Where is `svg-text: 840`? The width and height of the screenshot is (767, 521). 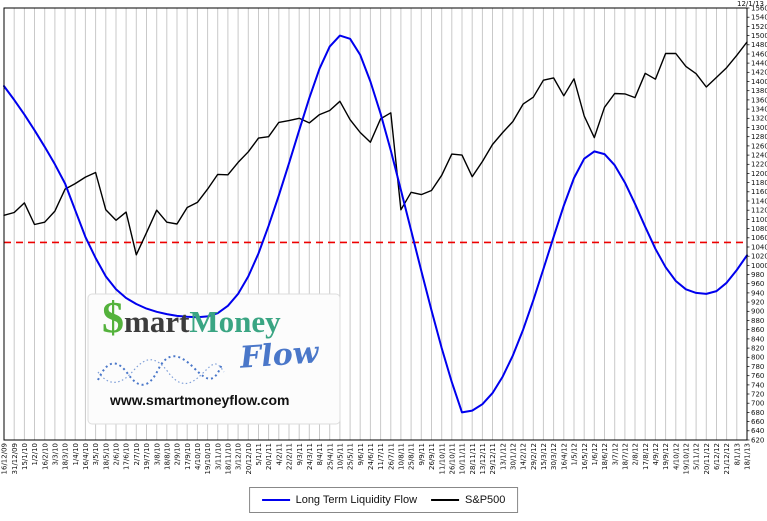
svg-text: 840 is located at coordinates (757, 339).